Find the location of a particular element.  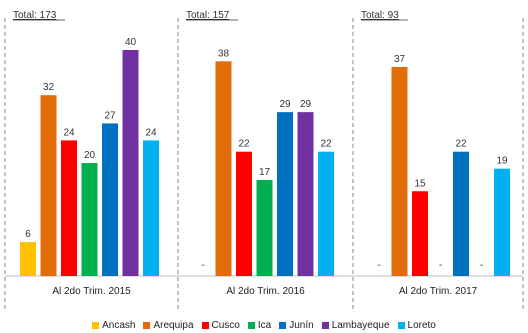

data-label: 19 is located at coordinates (502, 161).